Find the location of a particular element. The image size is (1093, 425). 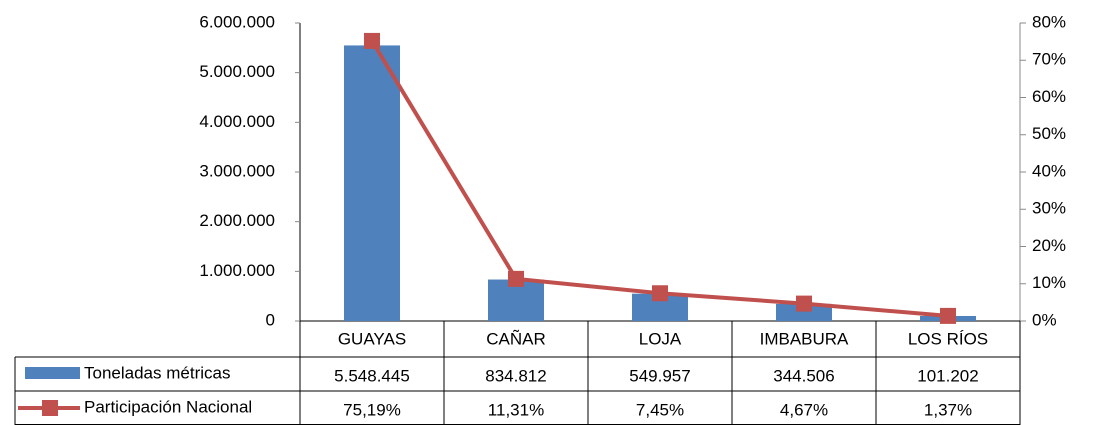

y-tick-label: 3.000.000 is located at coordinates (237, 170).